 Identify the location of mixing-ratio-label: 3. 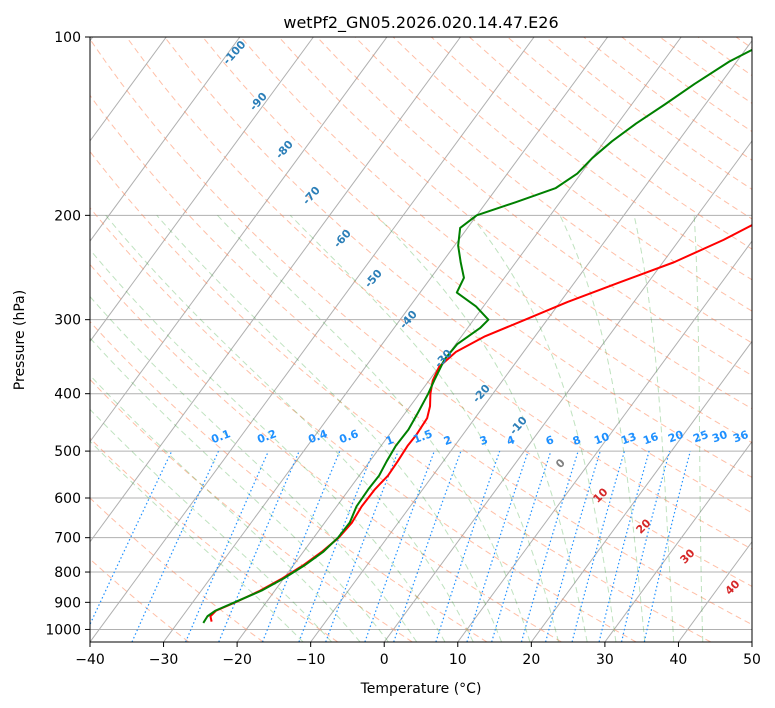
(484, 440).